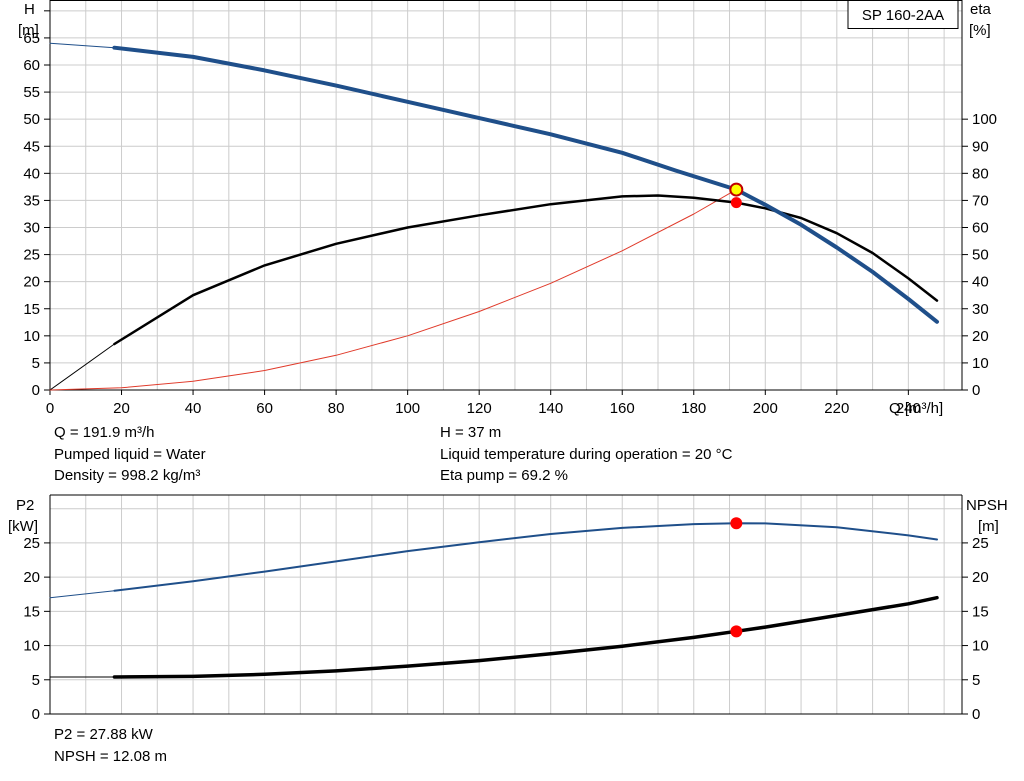  What do you see at coordinates (765, 408) in the screenshot?
I see `x-tick-label: 200` at bounding box center [765, 408].